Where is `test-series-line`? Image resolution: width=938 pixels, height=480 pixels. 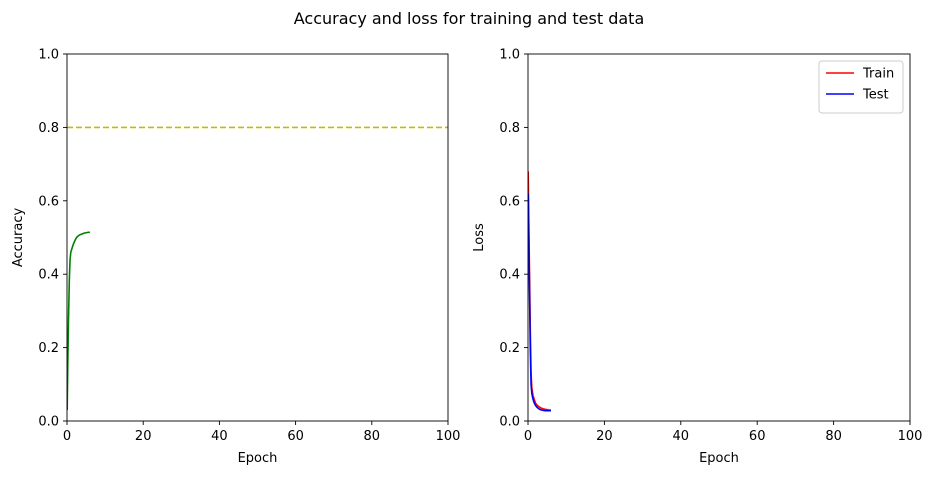 test-series-line is located at coordinates (539, 302).